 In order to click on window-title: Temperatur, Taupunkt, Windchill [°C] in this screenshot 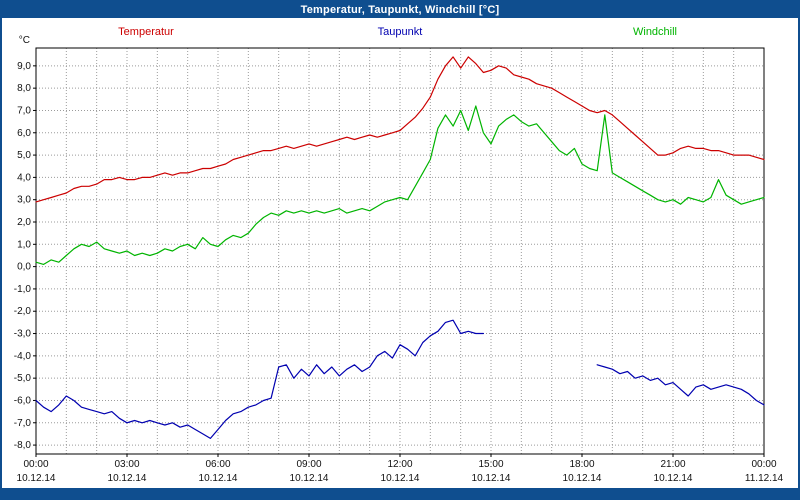, I will do `click(400, 10)`.